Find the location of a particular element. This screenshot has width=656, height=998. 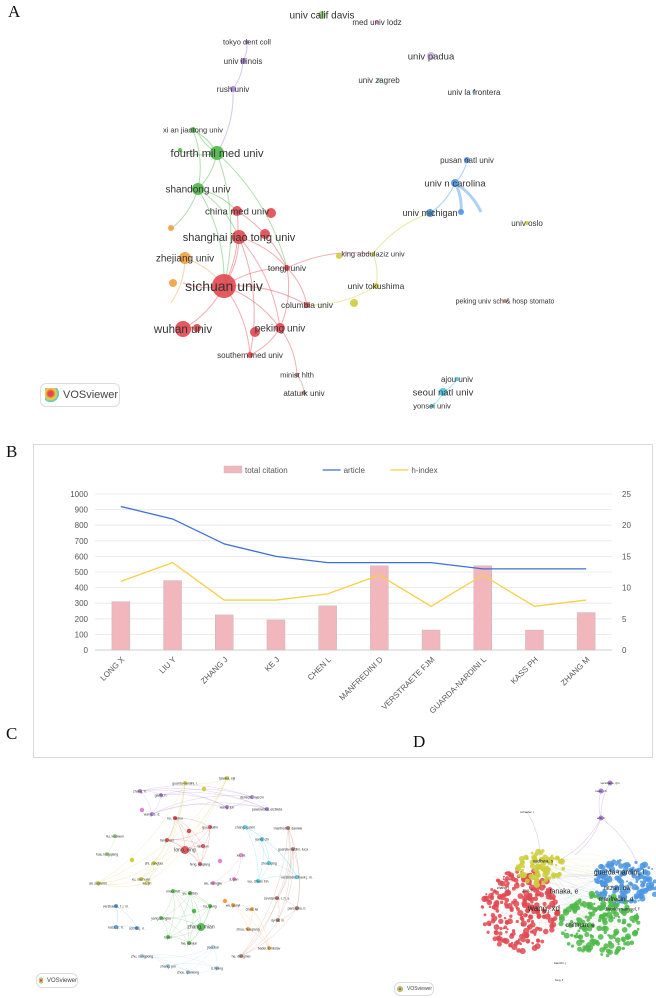

network-c-node-label: xu, jia is located at coordinates (241, 856).